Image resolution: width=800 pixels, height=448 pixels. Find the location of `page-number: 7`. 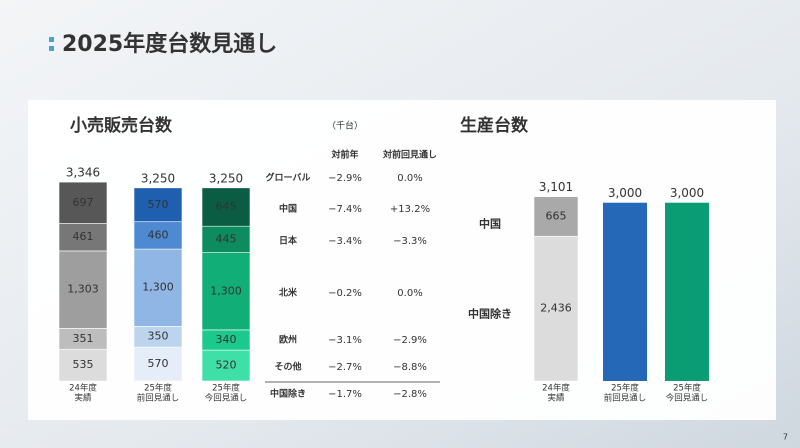

page-number: 7 is located at coordinates (785, 437).